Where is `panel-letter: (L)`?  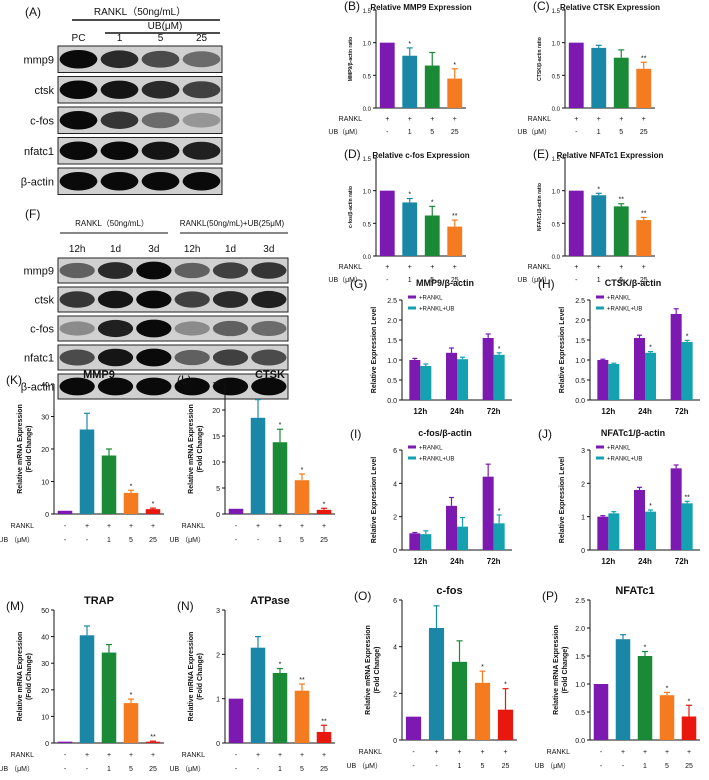
panel-letter: (L) is located at coordinates (184, 380).